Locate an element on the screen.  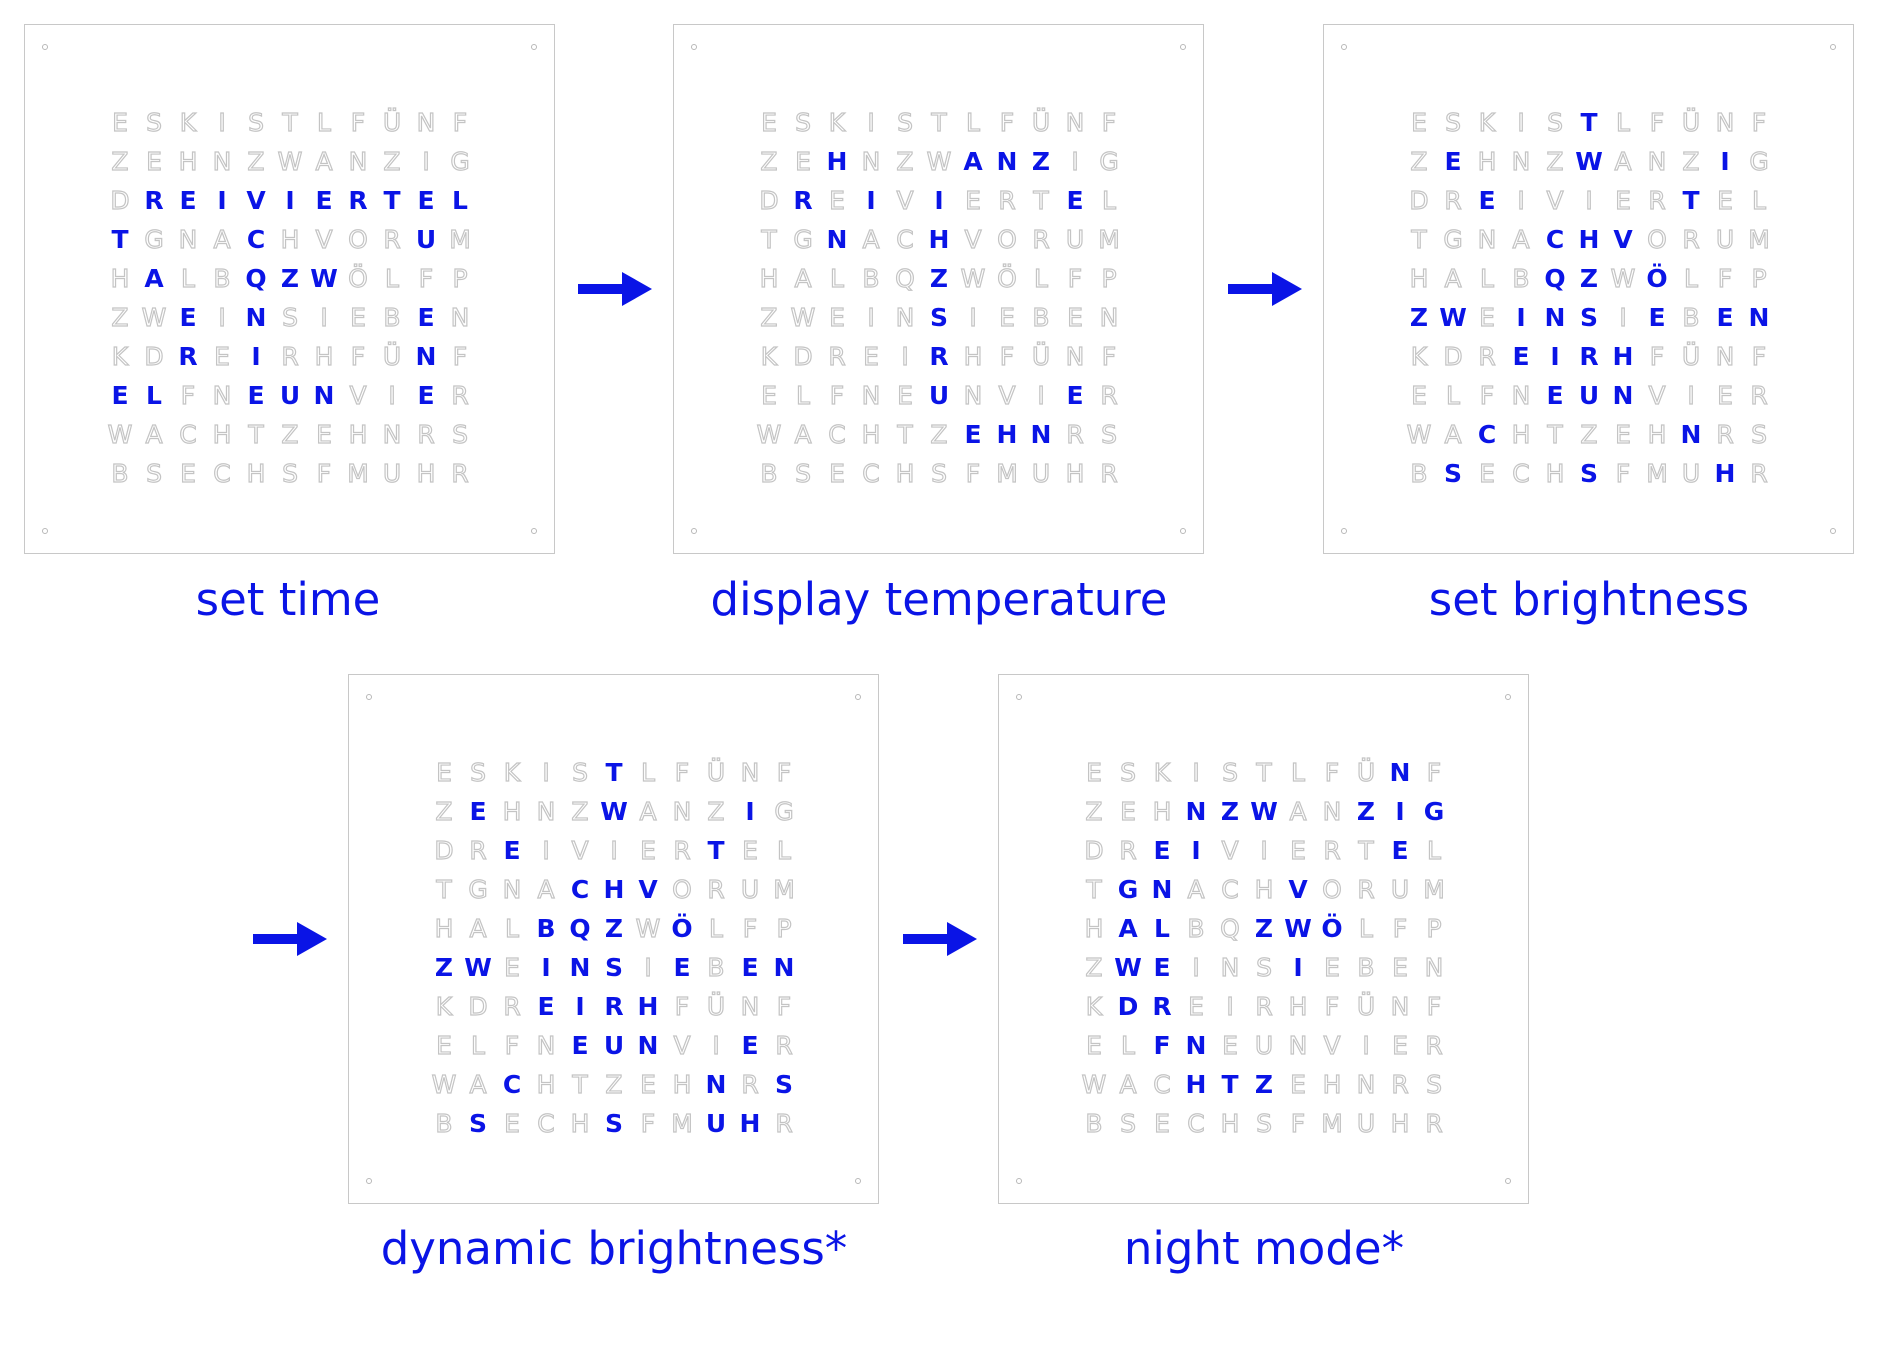
lit-letter: B is located at coordinates (546, 928).